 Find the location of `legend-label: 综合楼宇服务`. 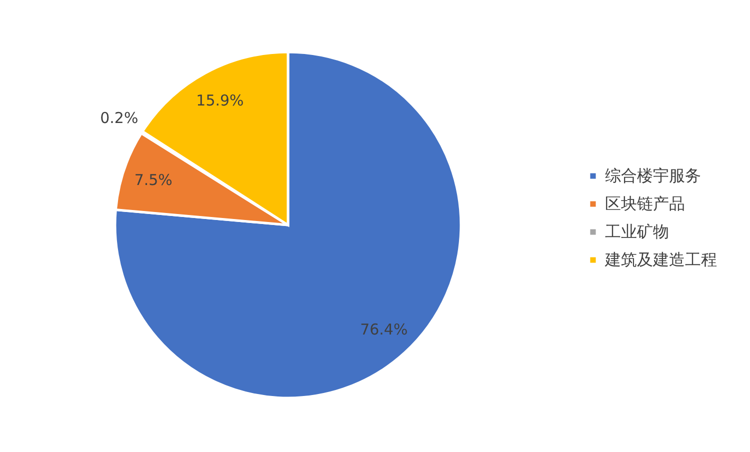

legend-label: 综合楼宇服务 is located at coordinates (653, 175).